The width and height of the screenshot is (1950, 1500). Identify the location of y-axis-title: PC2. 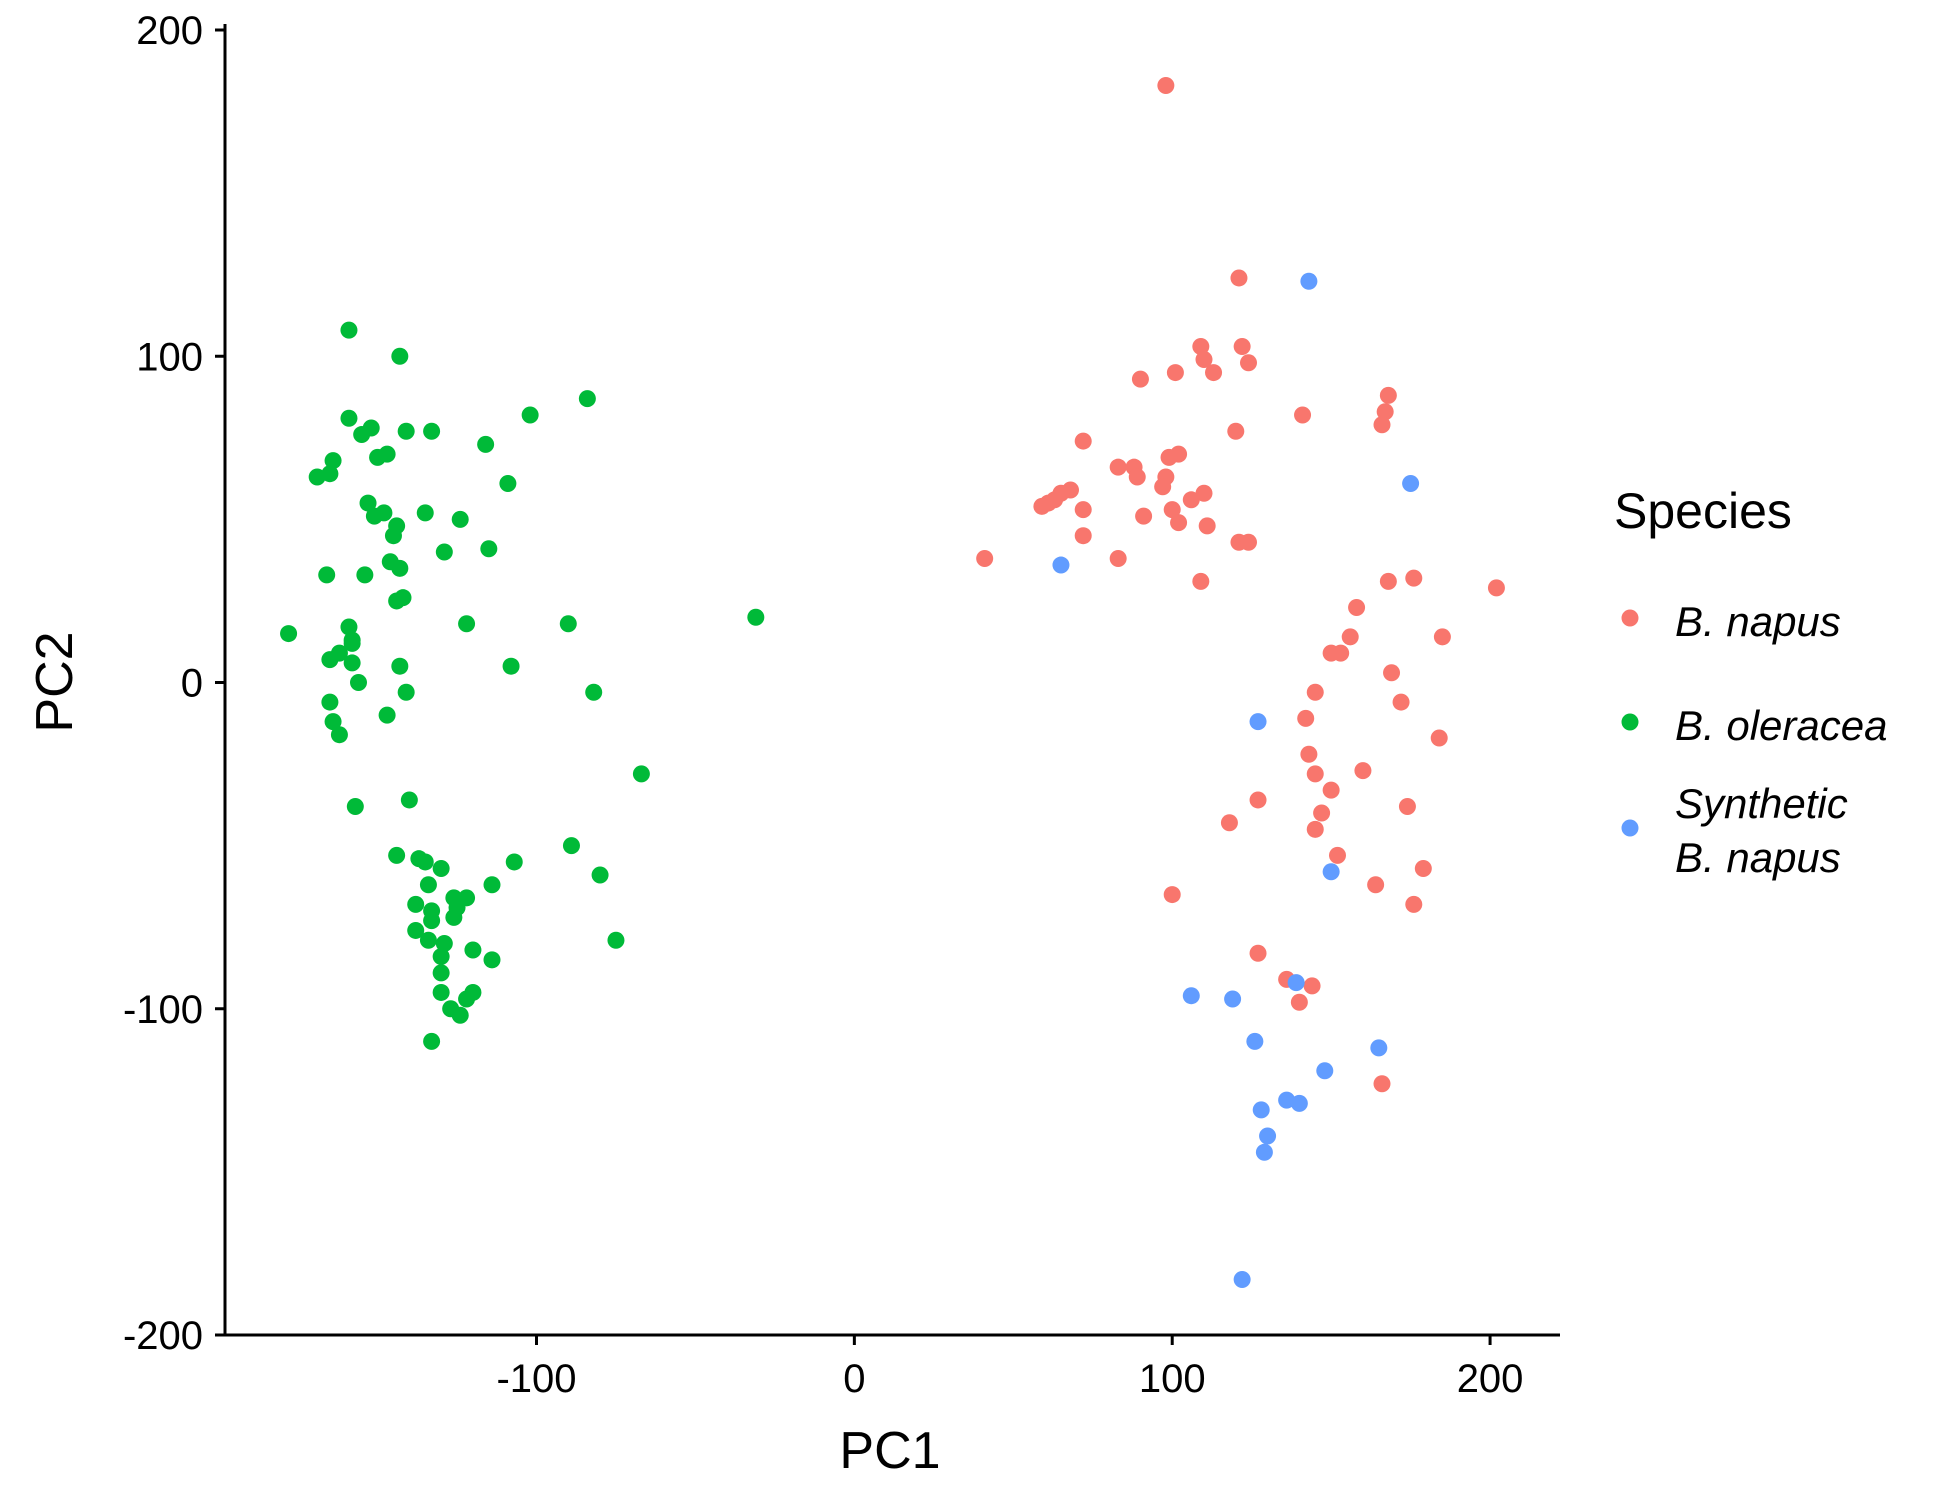
(55, 681).